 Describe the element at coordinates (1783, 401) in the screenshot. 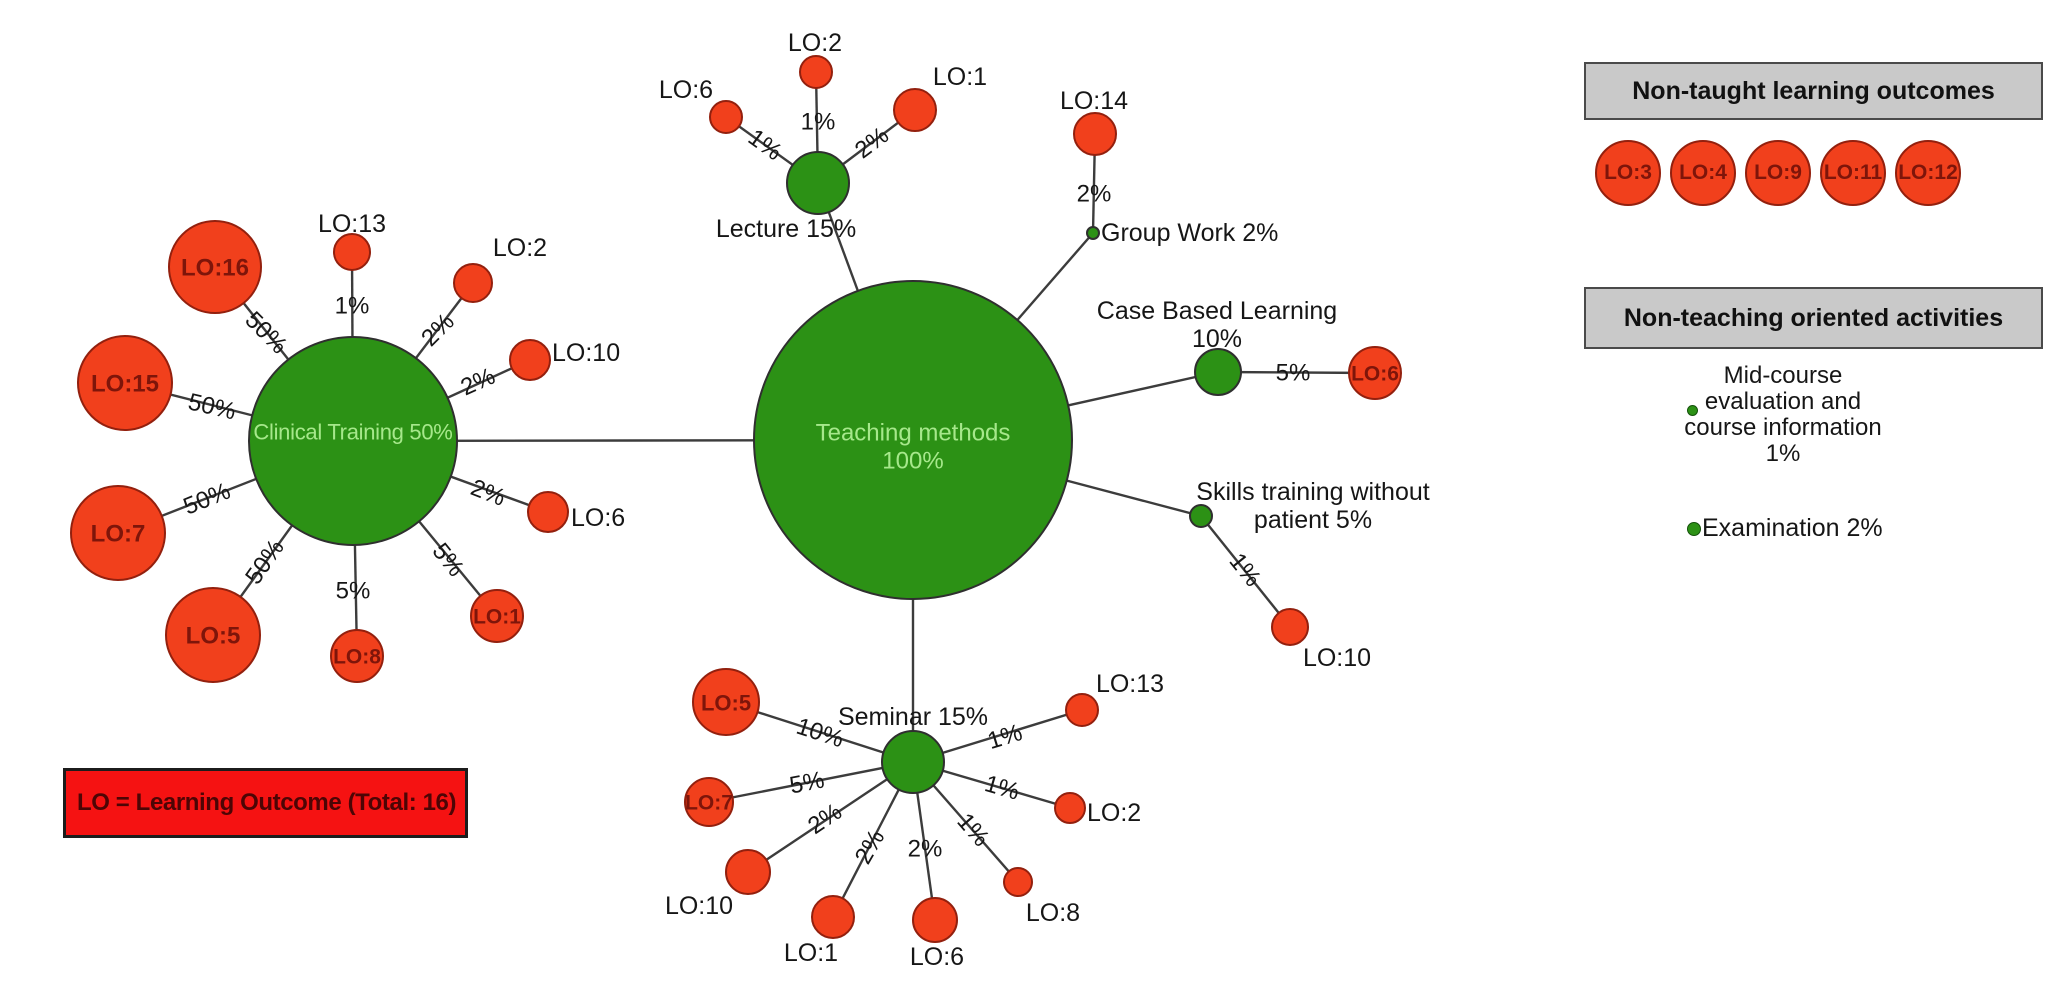

I see `mid-course-line: evaluation and` at that location.